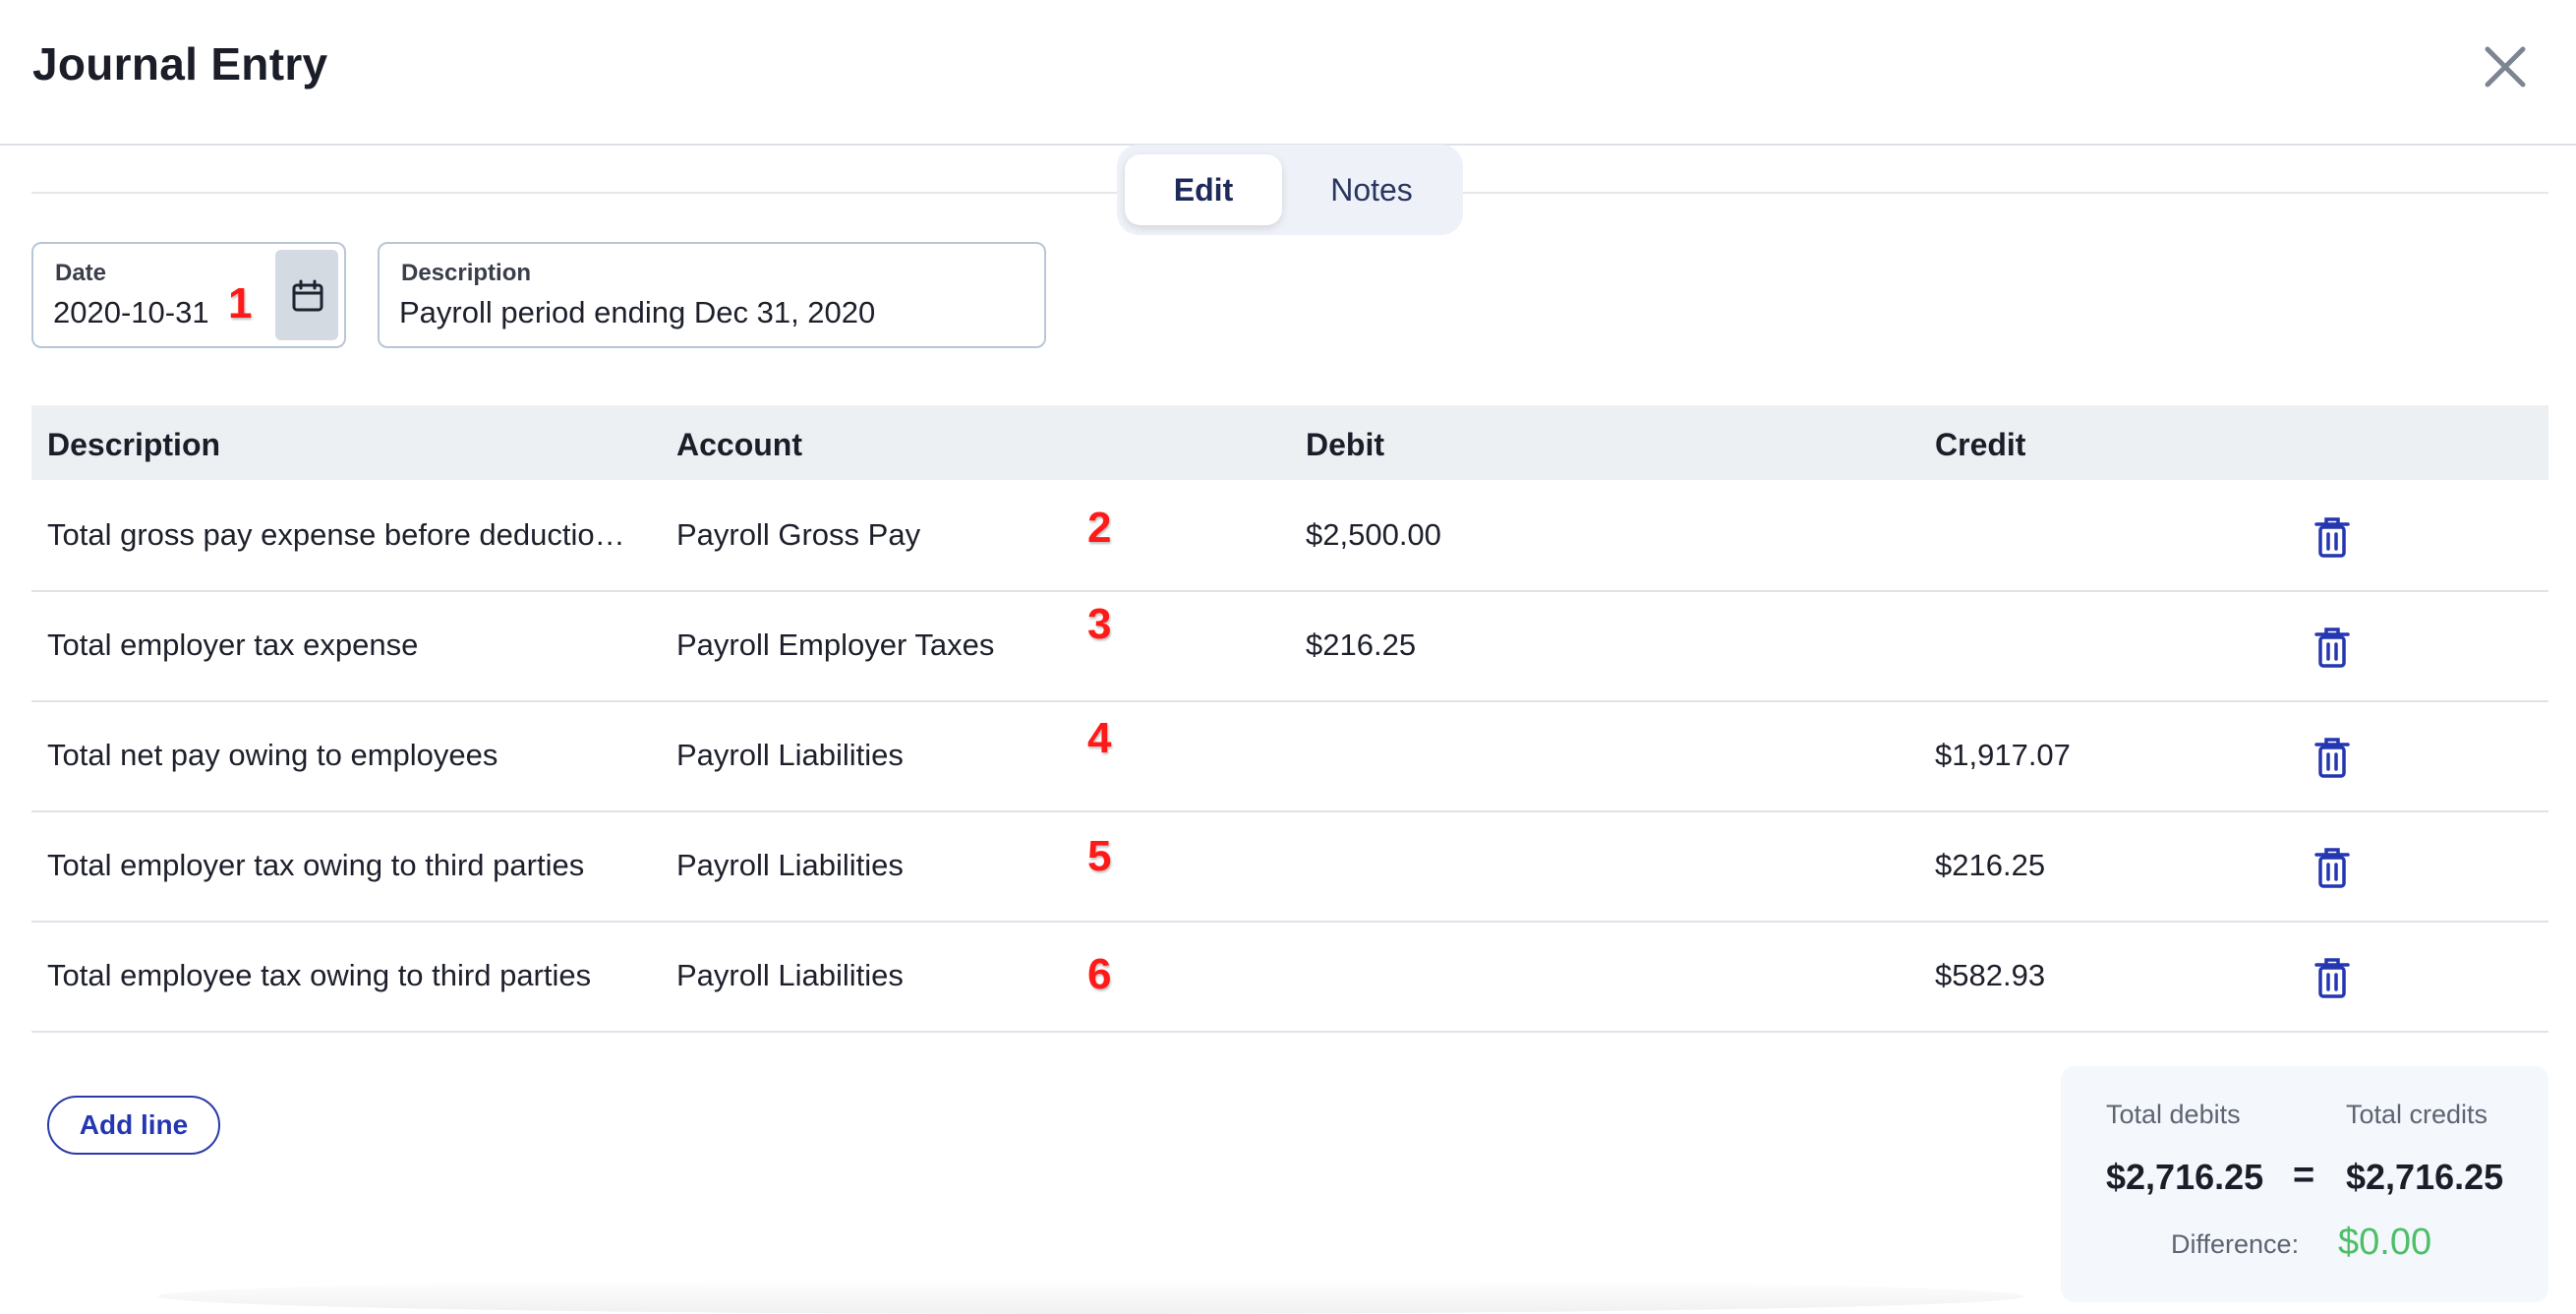  Describe the element at coordinates (466, 273) in the screenshot. I see `description-label: Description` at that location.